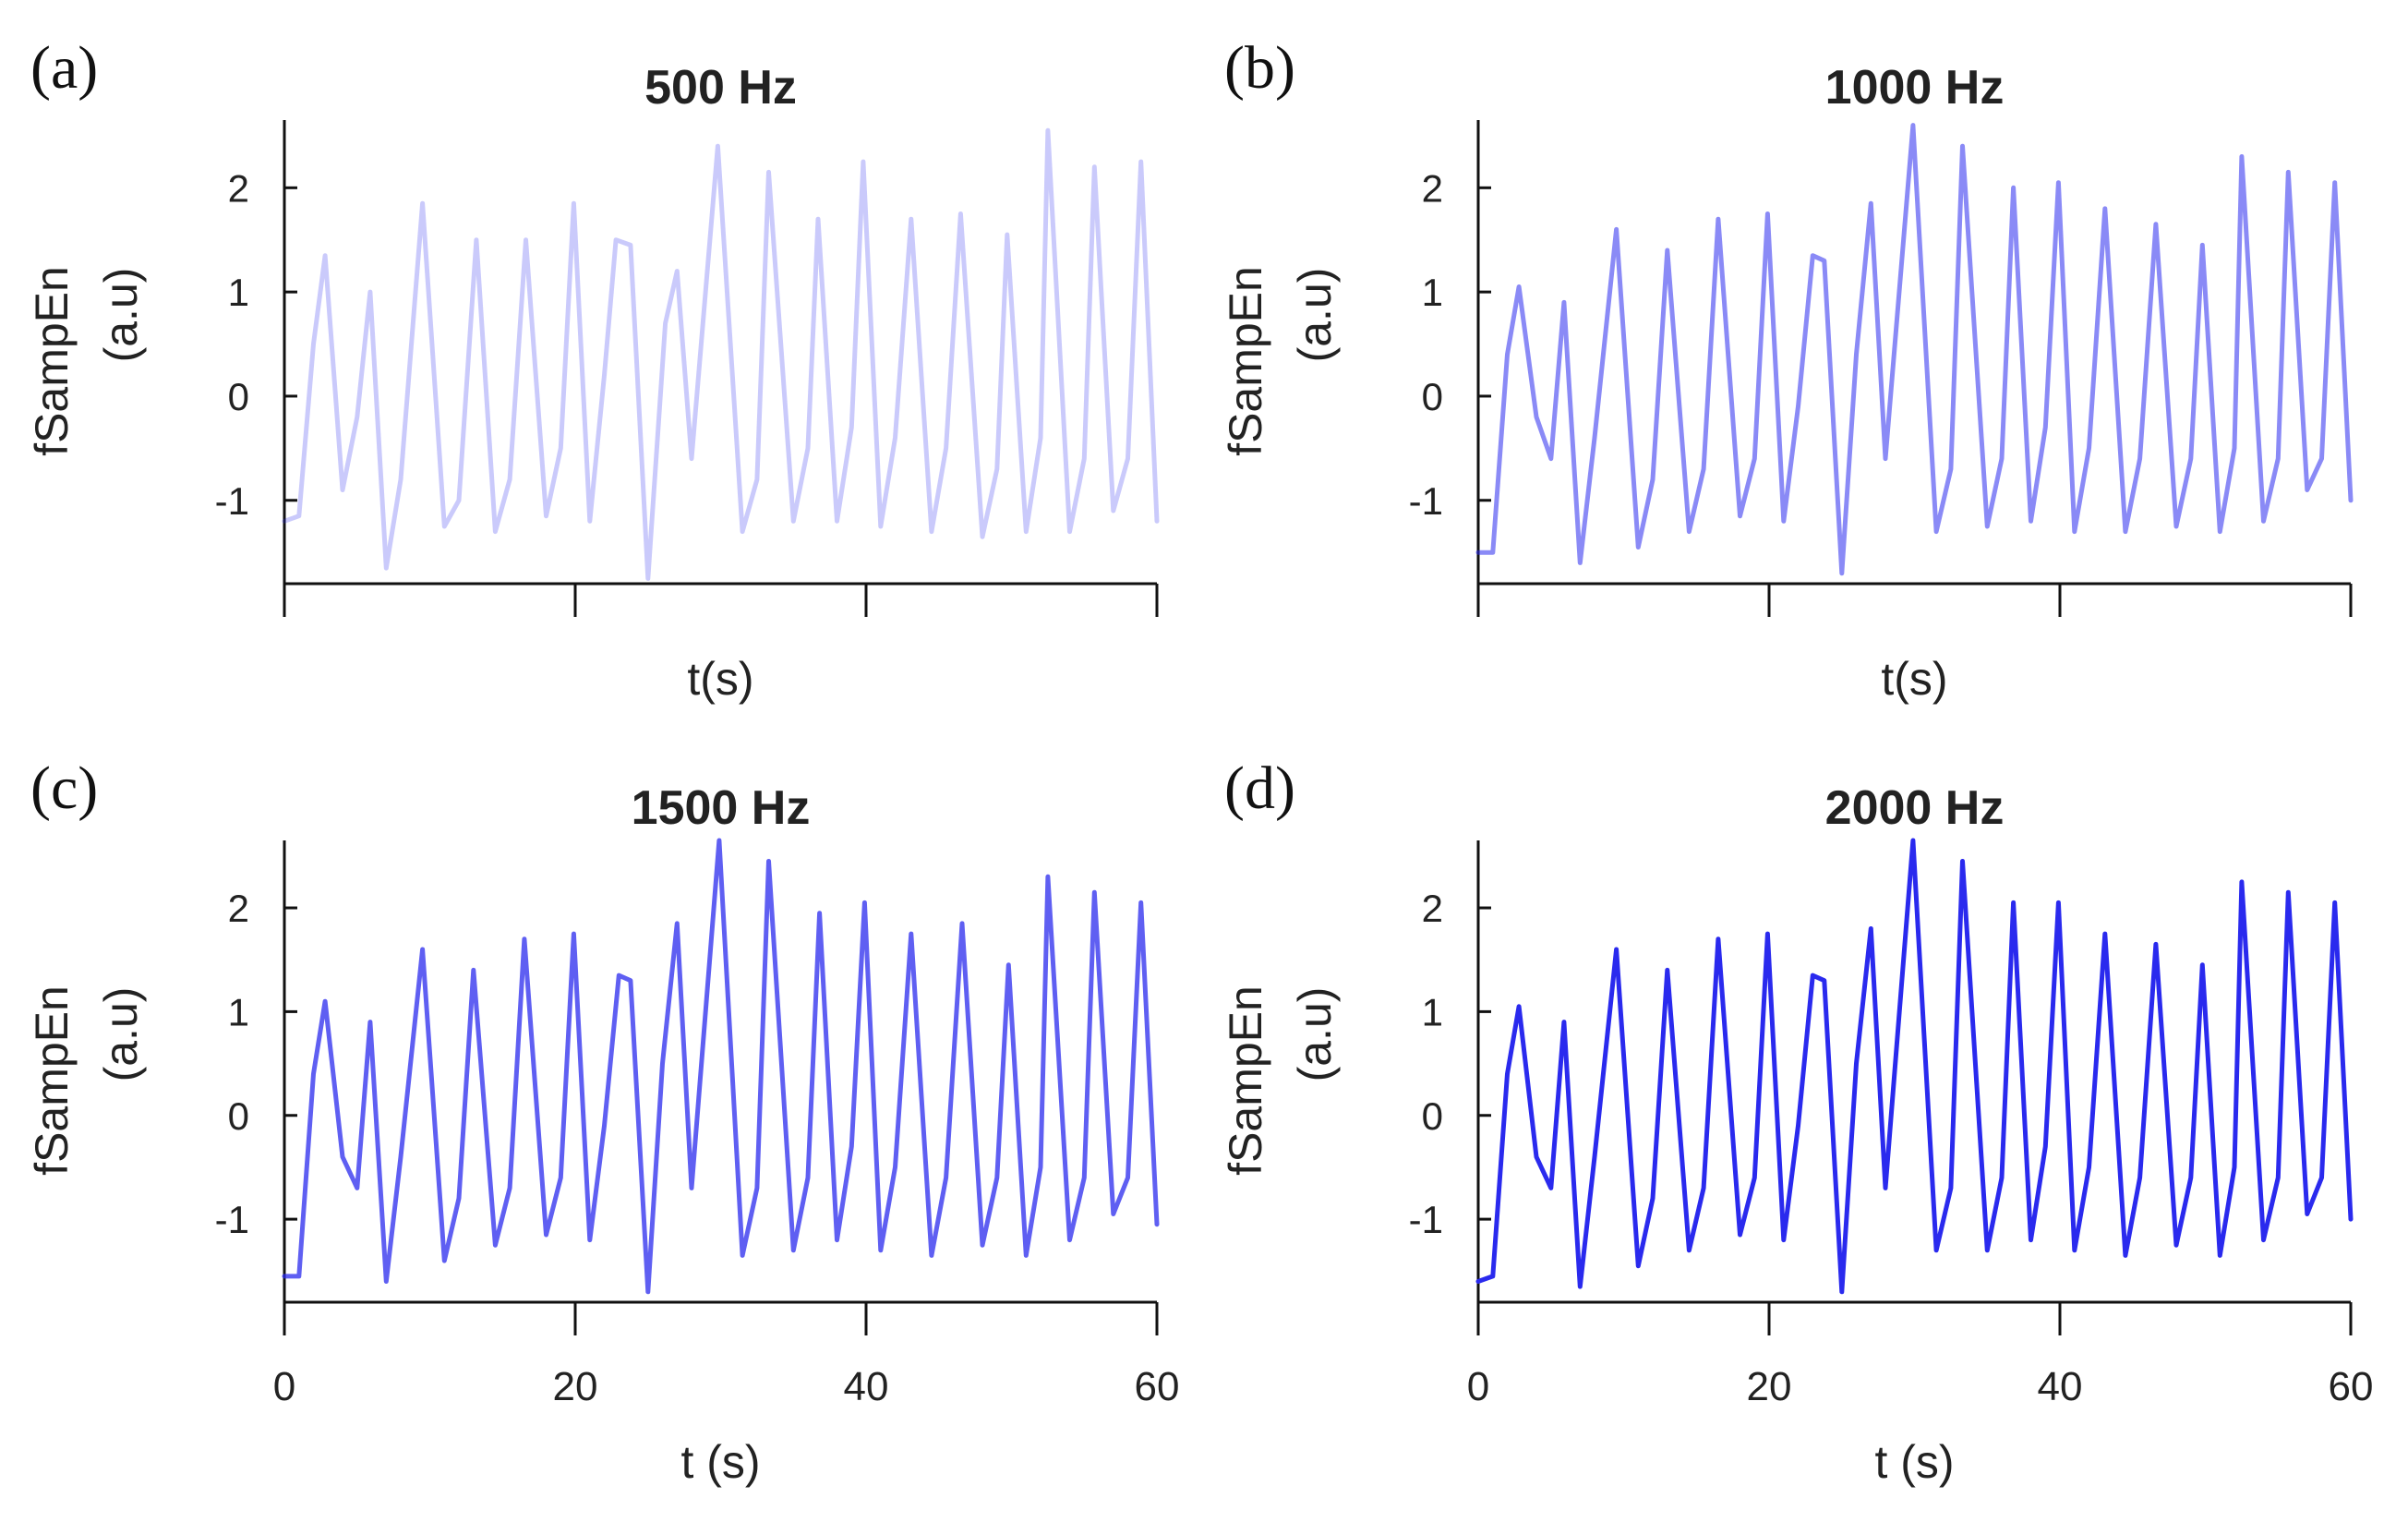 This screenshot has height=1522, width=2408. Describe the element at coordinates (1915, 88) in the screenshot. I see `chart-title: 1000 Hz` at that location.